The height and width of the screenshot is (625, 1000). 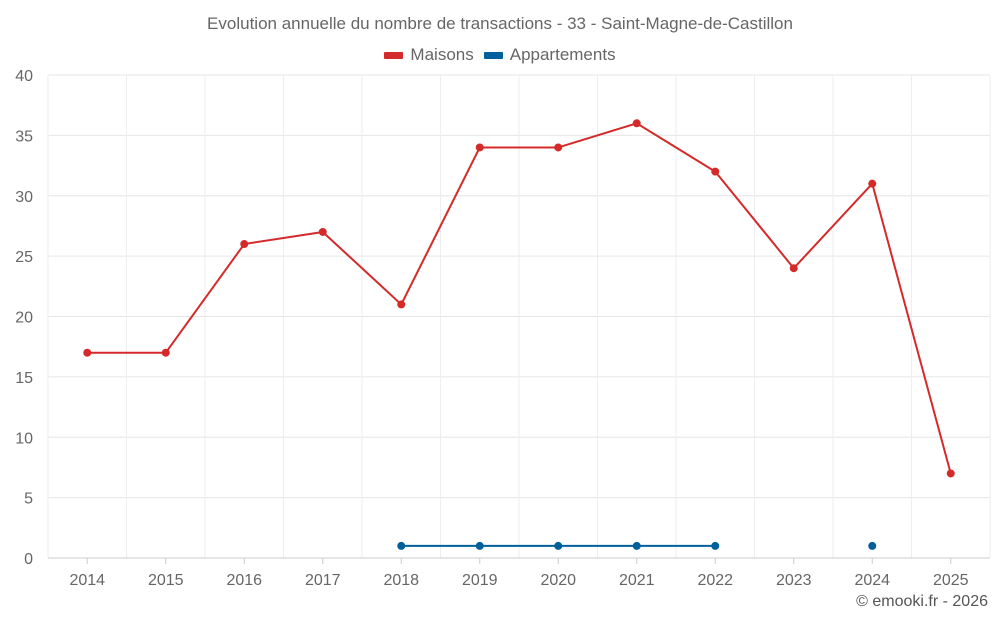 I want to click on data-point-maisons-2021, so click(x=636, y=123).